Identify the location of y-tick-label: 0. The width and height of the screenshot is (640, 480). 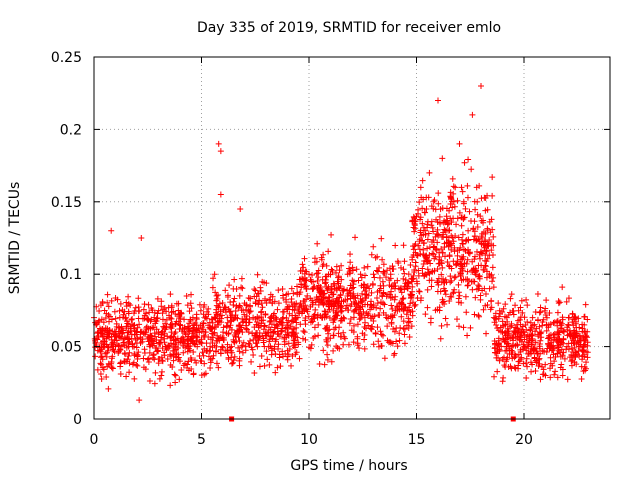
(77, 420).